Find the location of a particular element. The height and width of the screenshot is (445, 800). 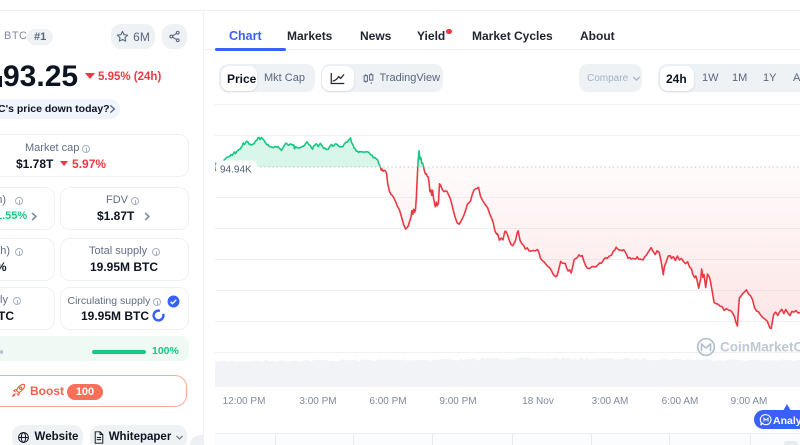

svg-text: CoinMarketCap is located at coordinates (760, 347).